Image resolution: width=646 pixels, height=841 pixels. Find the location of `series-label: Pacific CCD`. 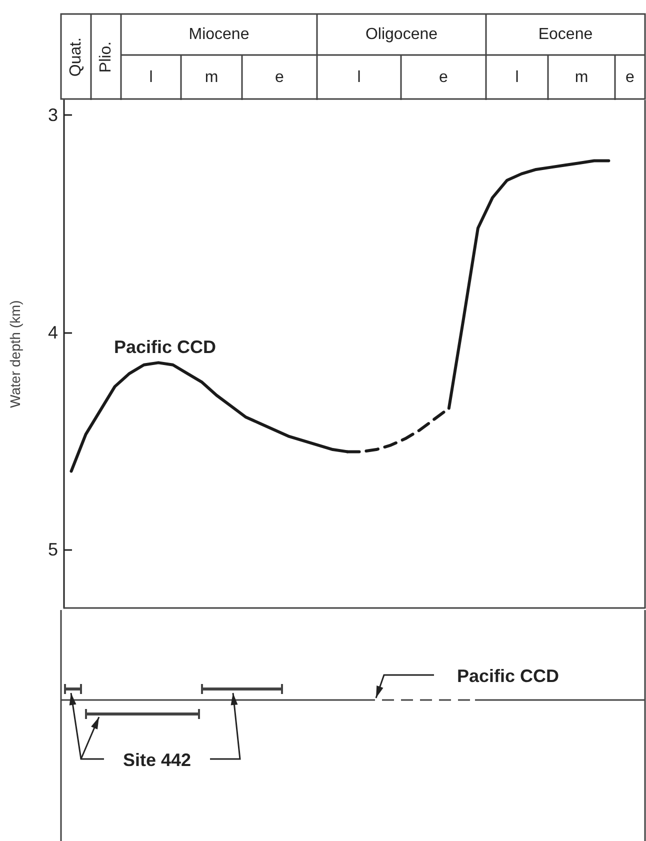

series-label: Pacific CCD is located at coordinates (165, 347).